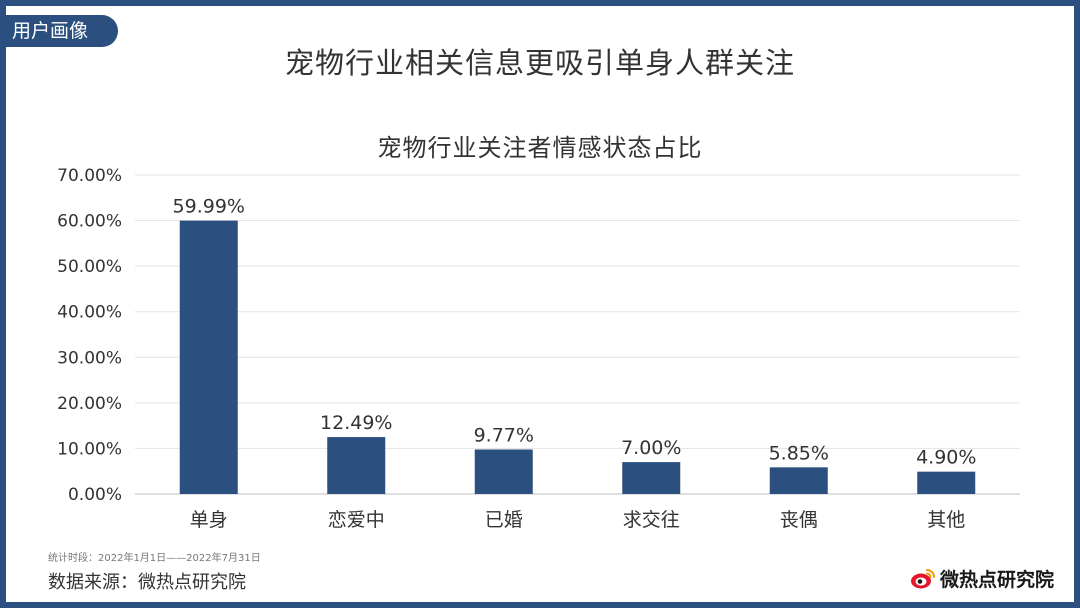 This screenshot has width=1080, height=608. Describe the element at coordinates (89, 449) in the screenshot. I see `y-tick-label: 10.00%` at that location.